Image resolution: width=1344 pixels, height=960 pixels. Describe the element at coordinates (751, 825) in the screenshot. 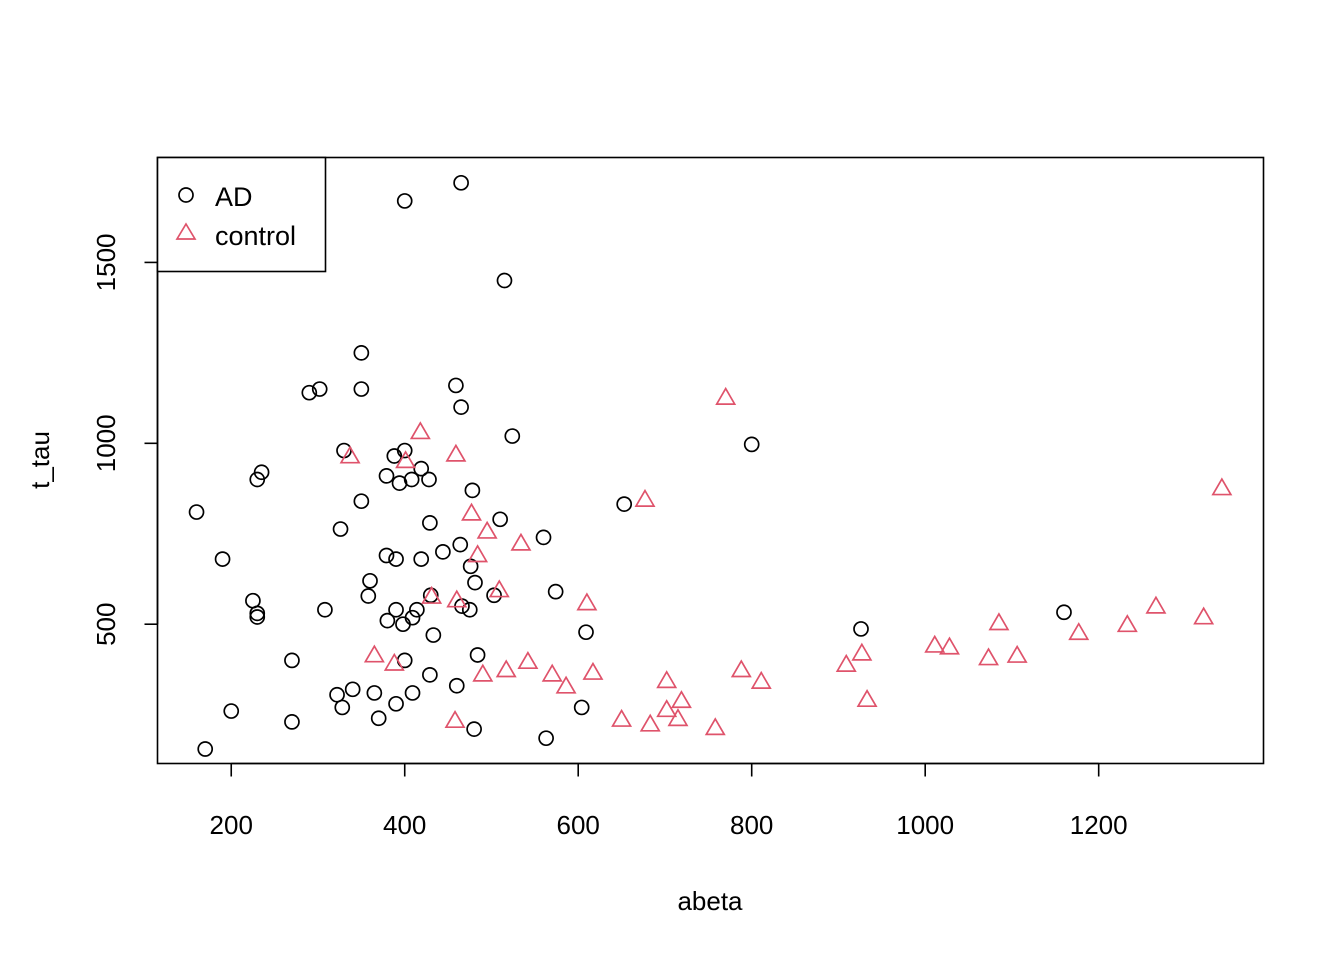

I see `x-tick-label: 800` at that location.